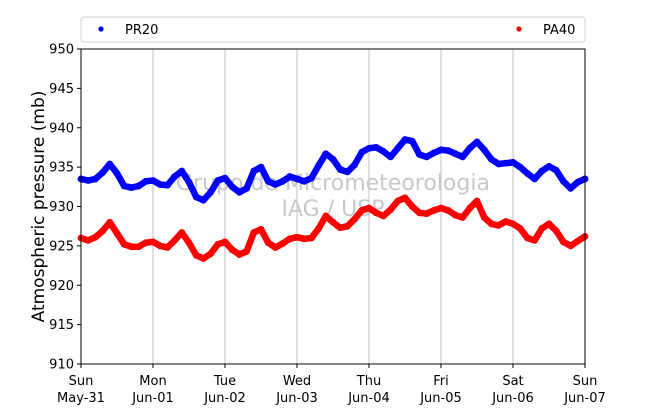 The image size is (650, 409). Describe the element at coordinates (61, 207) in the screenshot. I see `y-tick-label-4: 930` at that location.